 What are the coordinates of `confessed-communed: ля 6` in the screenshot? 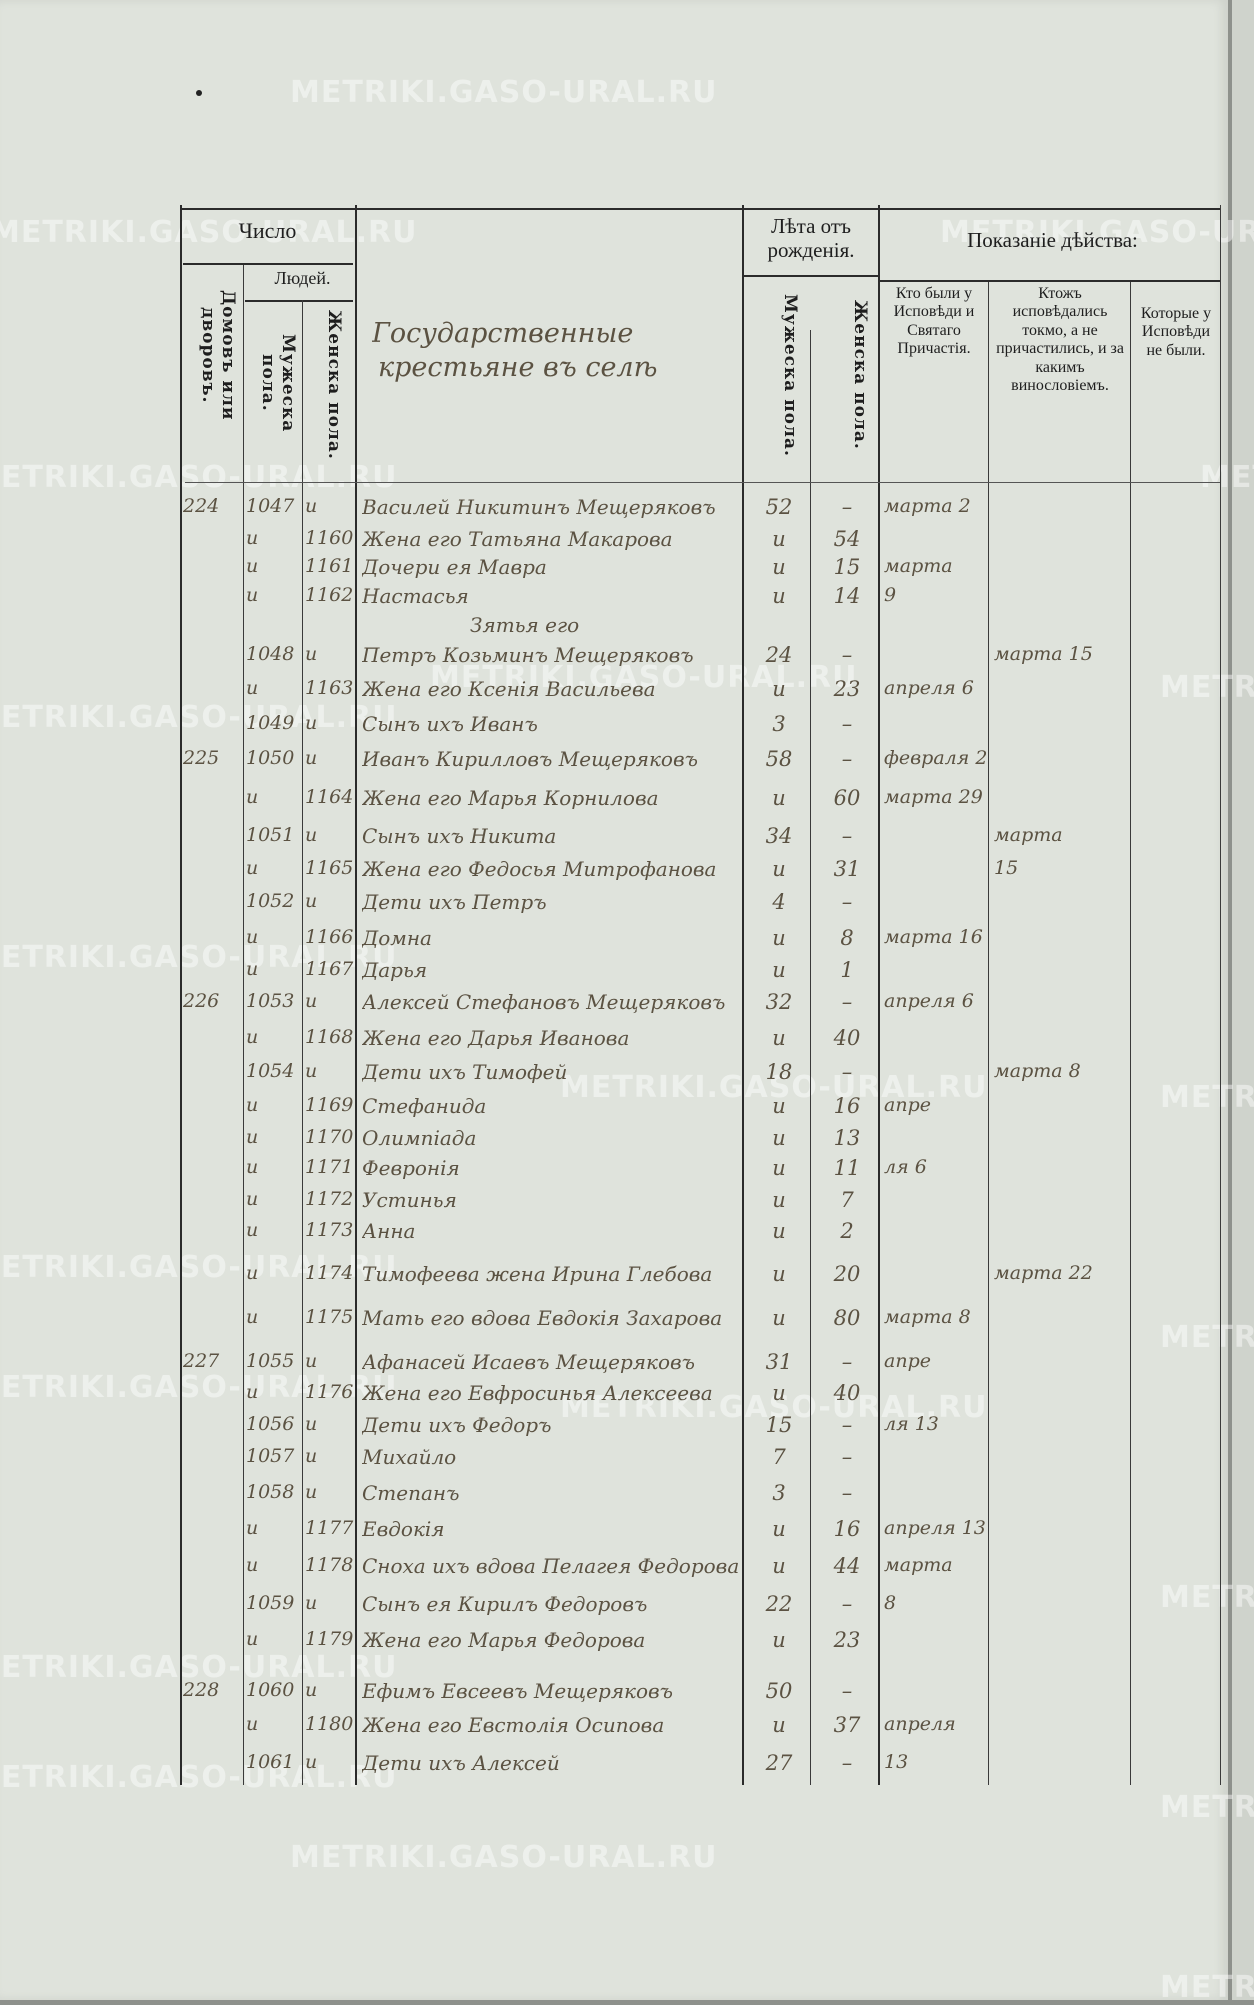 It's located at (905, 1167).